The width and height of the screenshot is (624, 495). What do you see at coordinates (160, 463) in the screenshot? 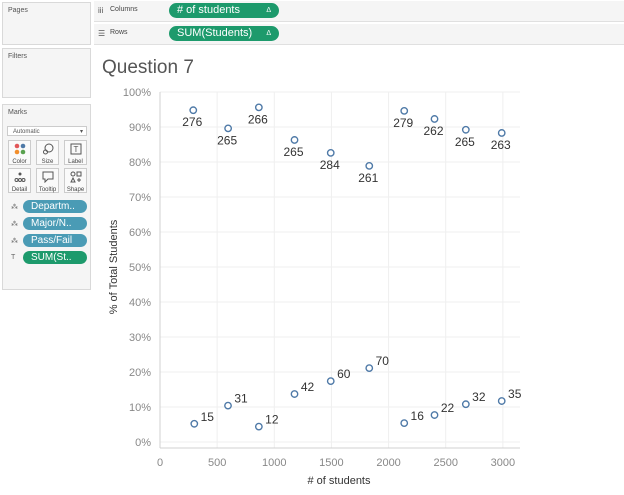
I see `x-tick-label: 0` at bounding box center [160, 463].